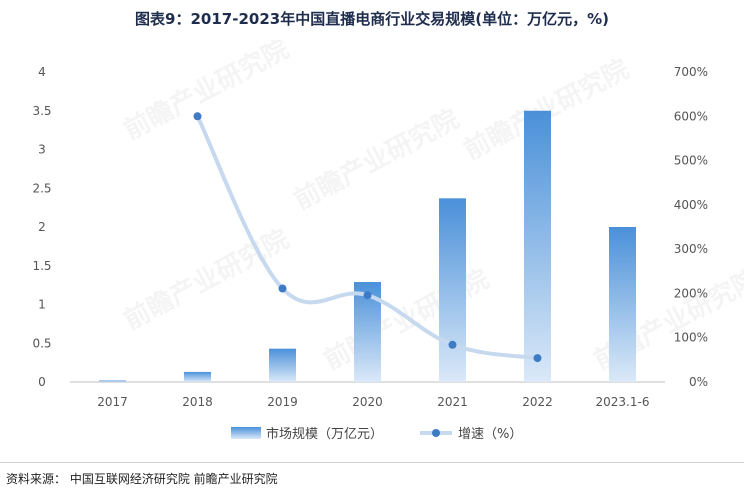 This screenshot has height=499, width=744. I want to click on y-right-tick-label: 200%, so click(691, 293).